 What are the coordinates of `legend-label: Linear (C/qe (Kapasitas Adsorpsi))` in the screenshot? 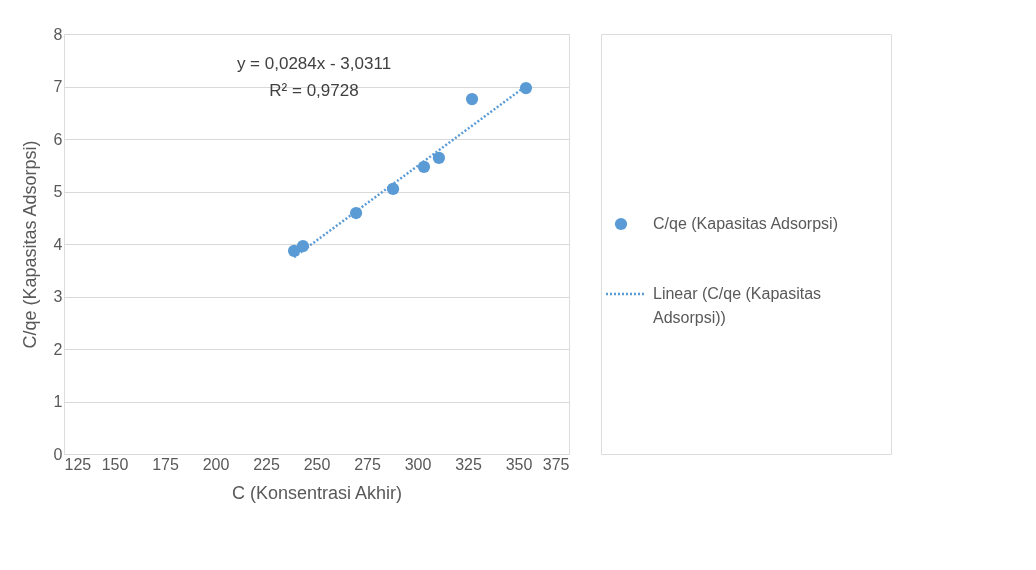 It's located at (737, 305).